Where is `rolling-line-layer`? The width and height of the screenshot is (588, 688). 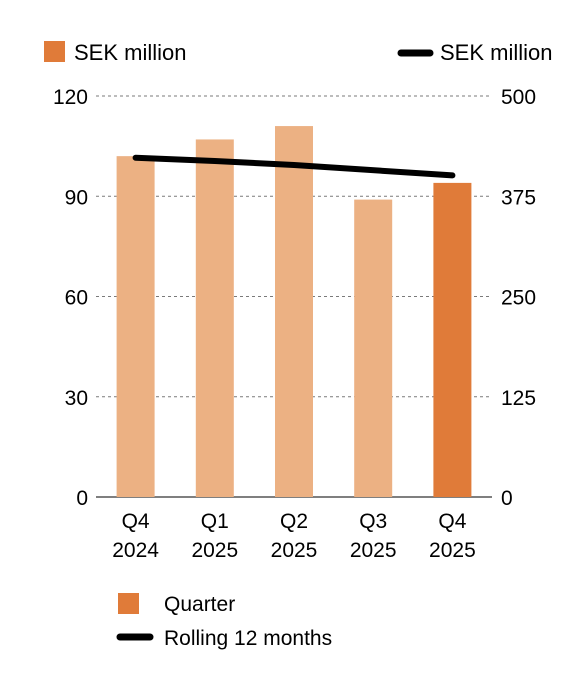
rolling-line-layer is located at coordinates (294, 166).